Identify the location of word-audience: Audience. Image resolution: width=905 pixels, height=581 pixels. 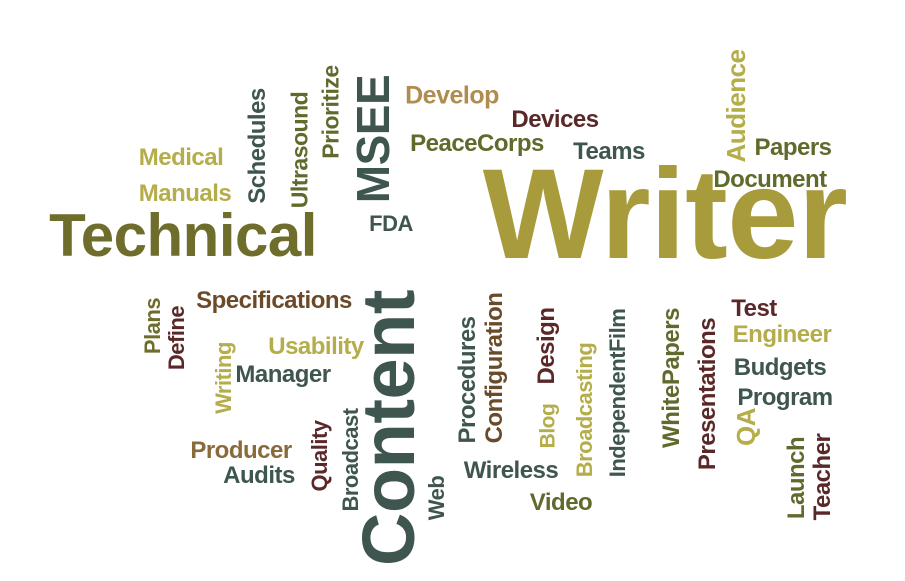
(736, 106).